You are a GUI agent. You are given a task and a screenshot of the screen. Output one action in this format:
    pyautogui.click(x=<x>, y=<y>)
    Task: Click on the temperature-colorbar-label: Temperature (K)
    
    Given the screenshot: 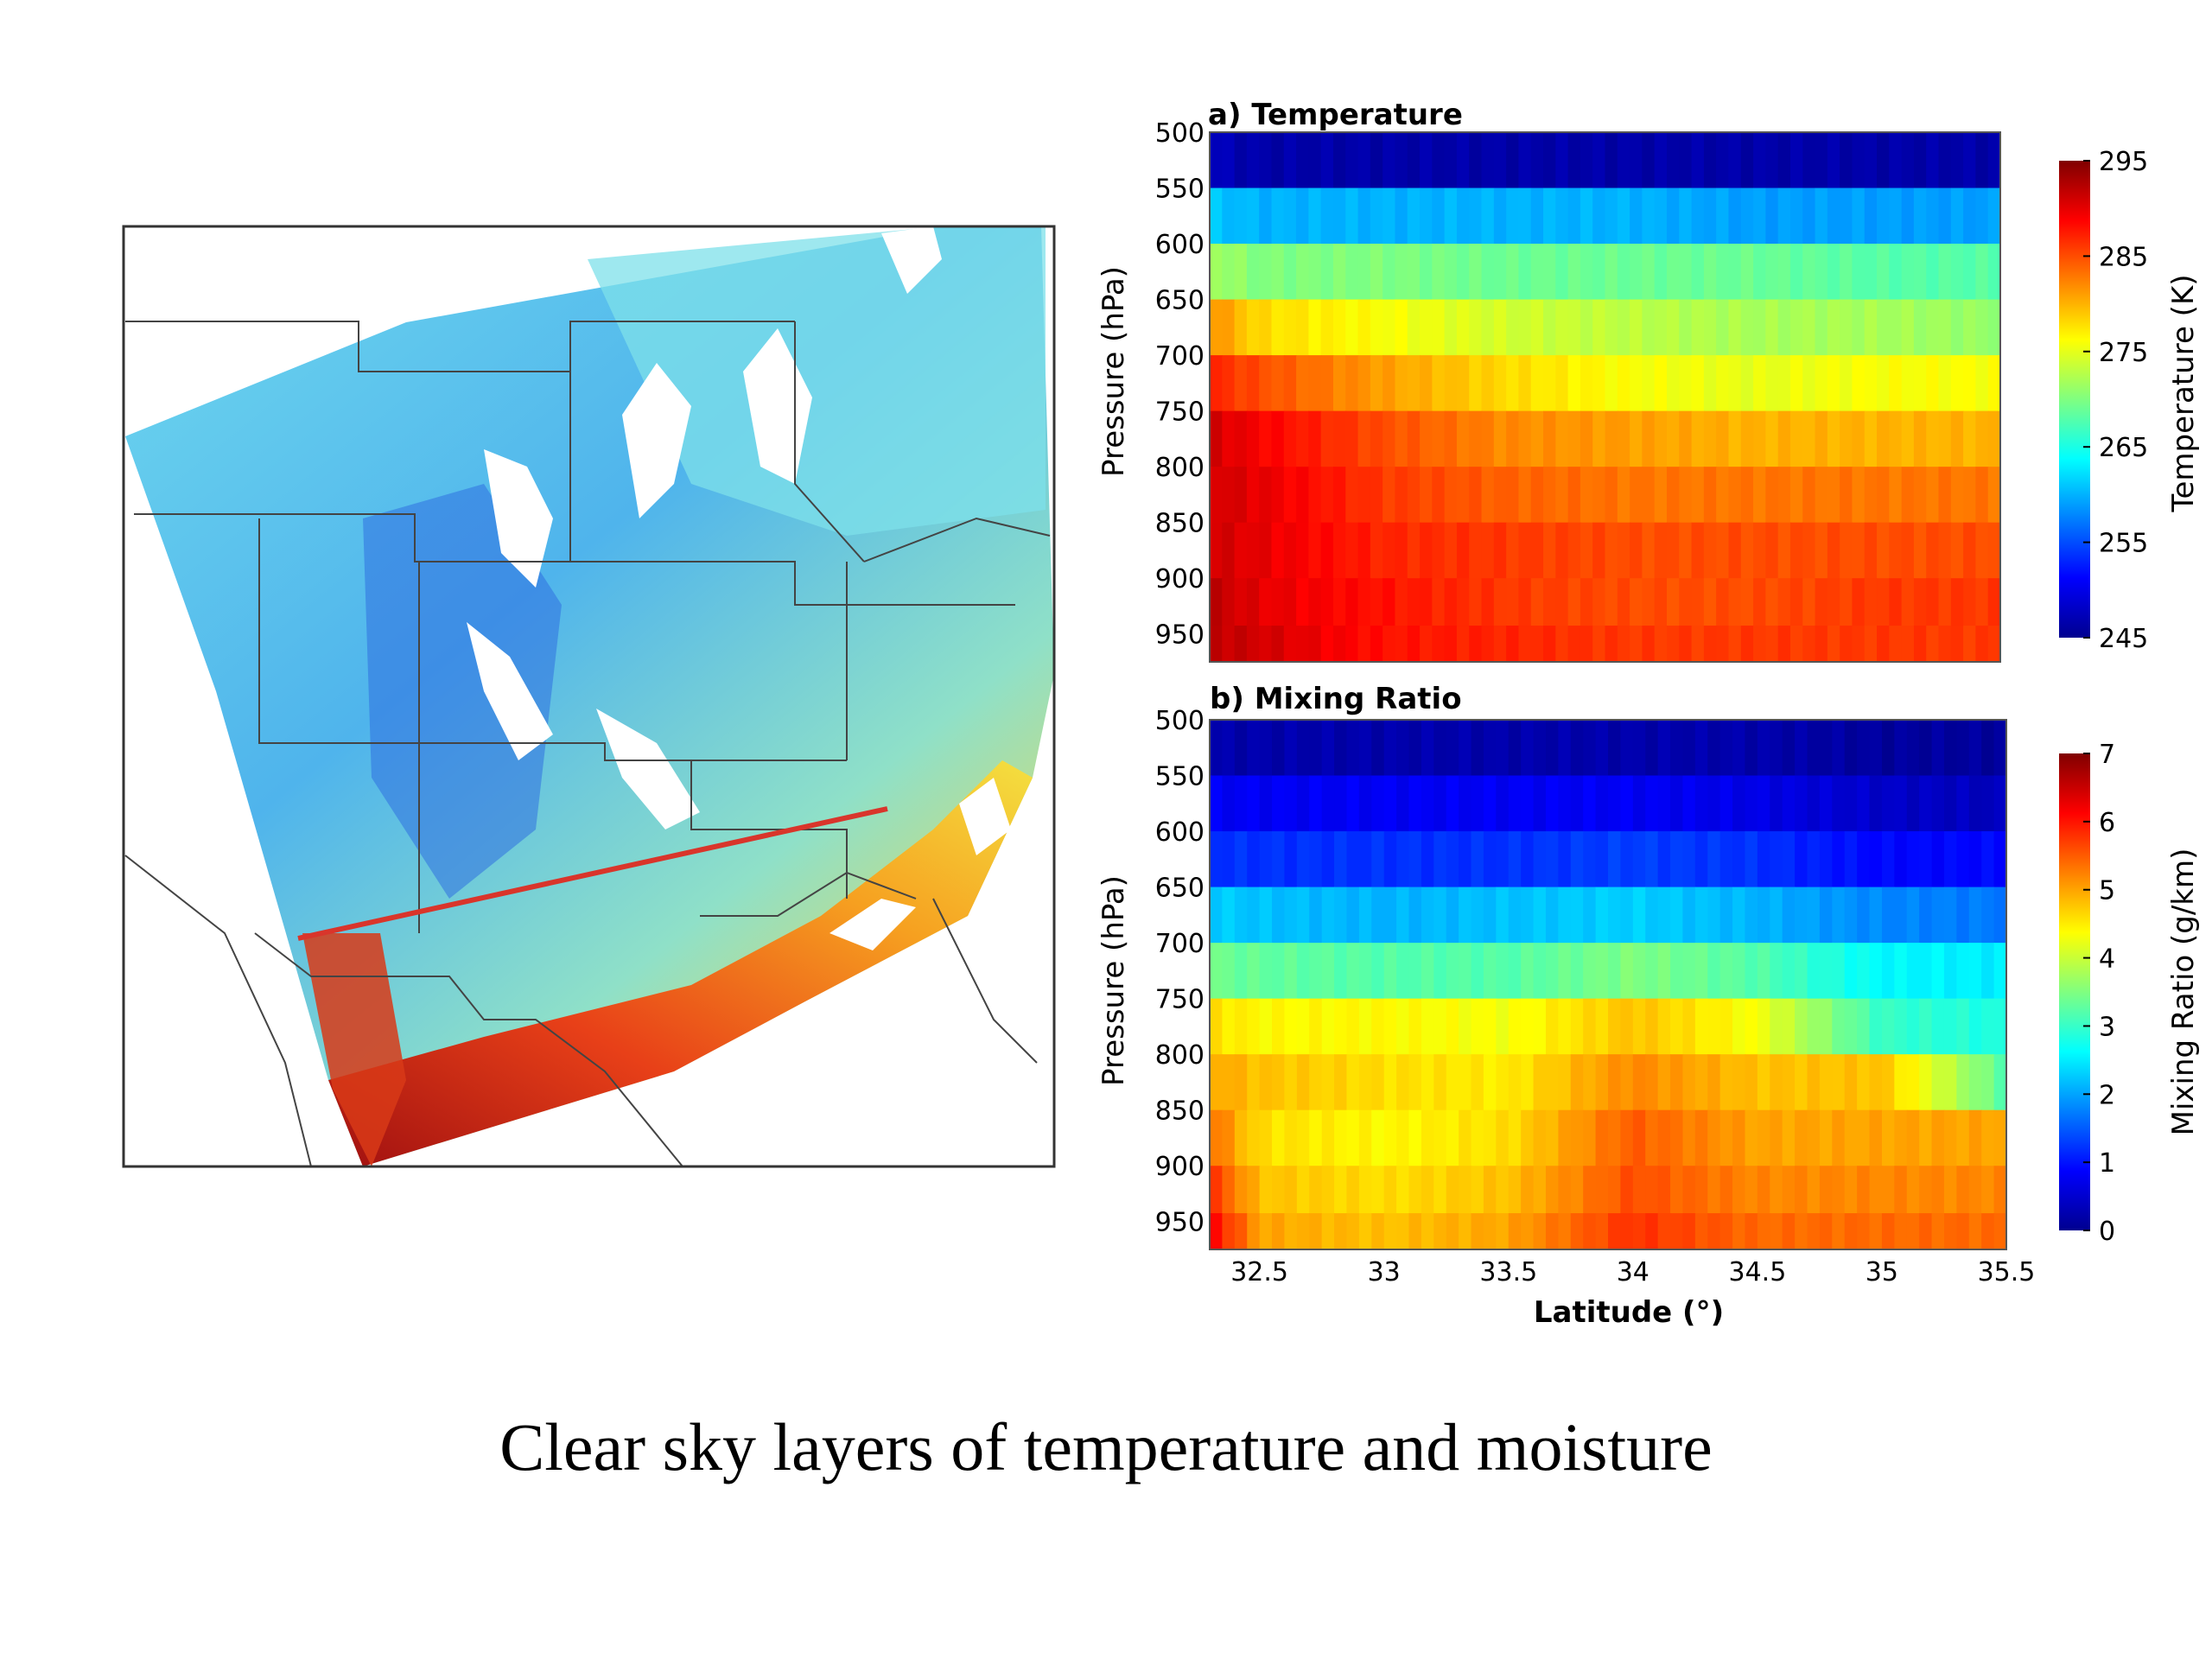 What is the action you would take?
    pyautogui.click(x=2183, y=393)
    